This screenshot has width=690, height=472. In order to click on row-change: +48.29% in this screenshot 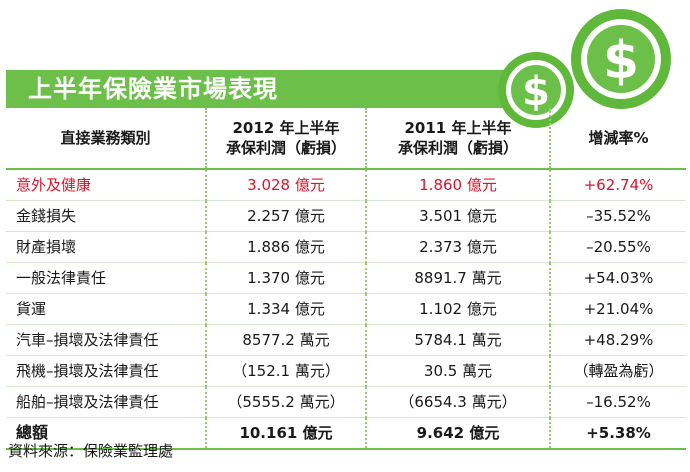, I will do `click(618, 340)`.